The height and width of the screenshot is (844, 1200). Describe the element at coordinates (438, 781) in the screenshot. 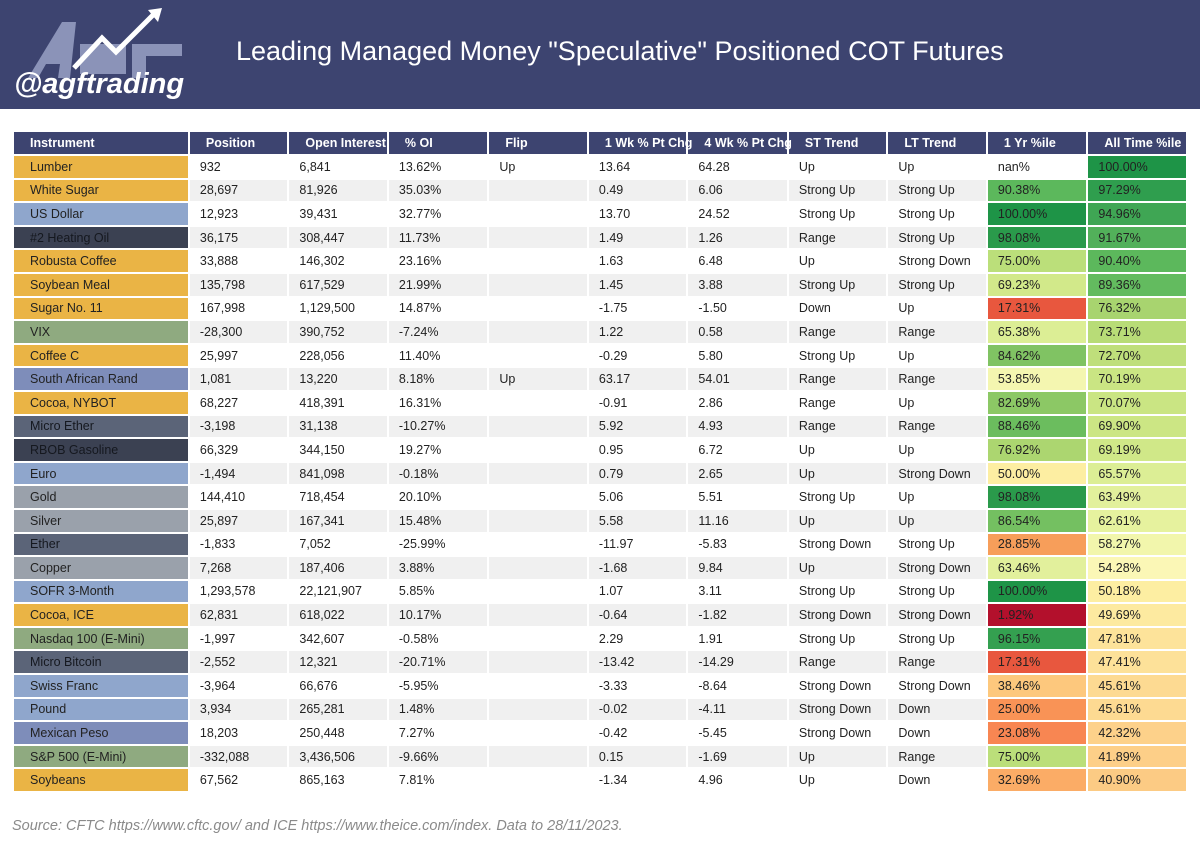

I see `cell-pct-oi: 7.81%` at that location.